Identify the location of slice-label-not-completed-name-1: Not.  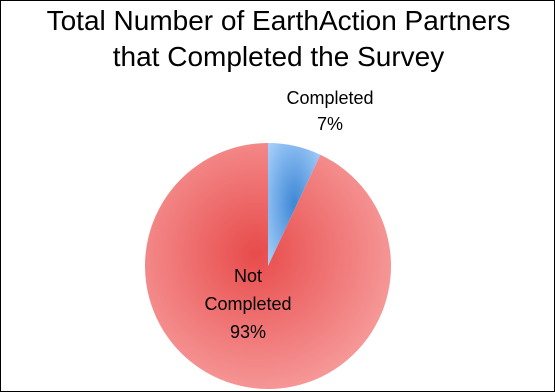
(248, 276).